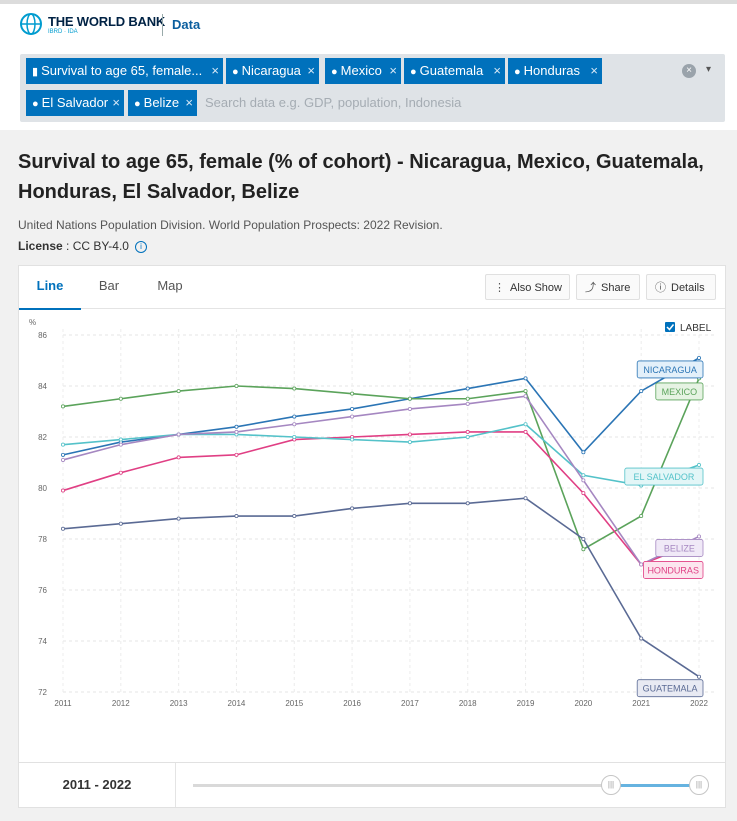 This screenshot has height=821, width=737. Describe the element at coordinates (124, 71) in the screenshot. I see `chip-indicator: ▮ Survival to age 65, female... ×` at that location.